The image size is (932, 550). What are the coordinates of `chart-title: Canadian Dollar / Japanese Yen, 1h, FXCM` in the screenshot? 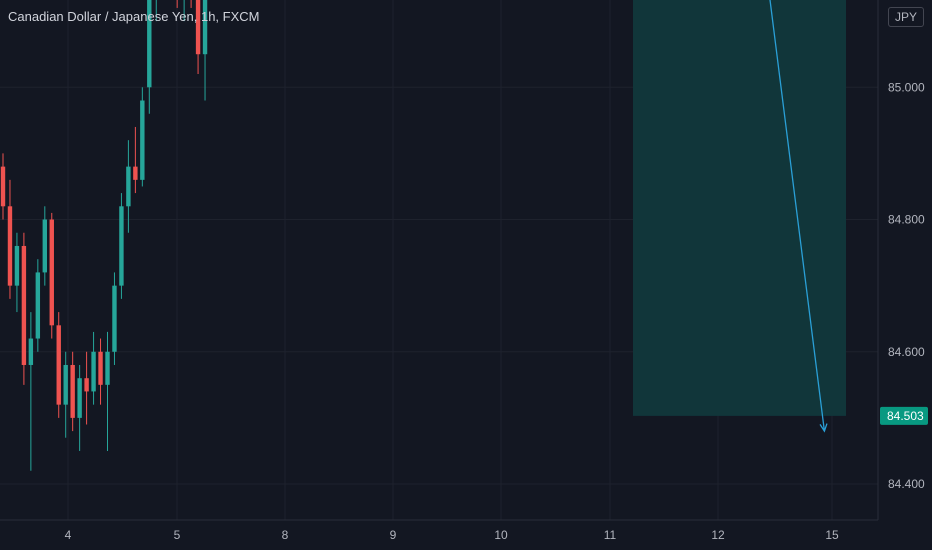 It's located at (134, 16).